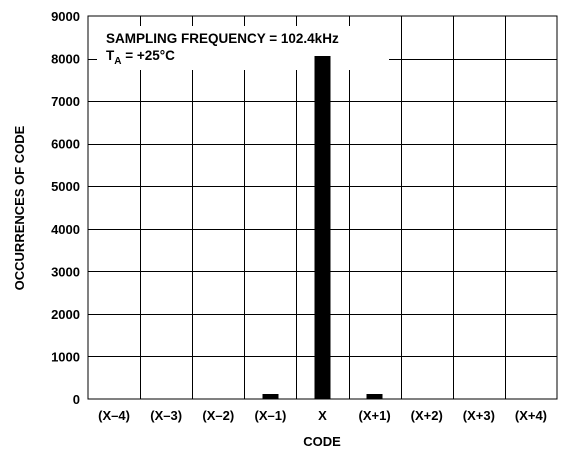 The image size is (561, 451). What do you see at coordinates (65, 101) in the screenshot?
I see `y-tick-label: 7000` at bounding box center [65, 101].